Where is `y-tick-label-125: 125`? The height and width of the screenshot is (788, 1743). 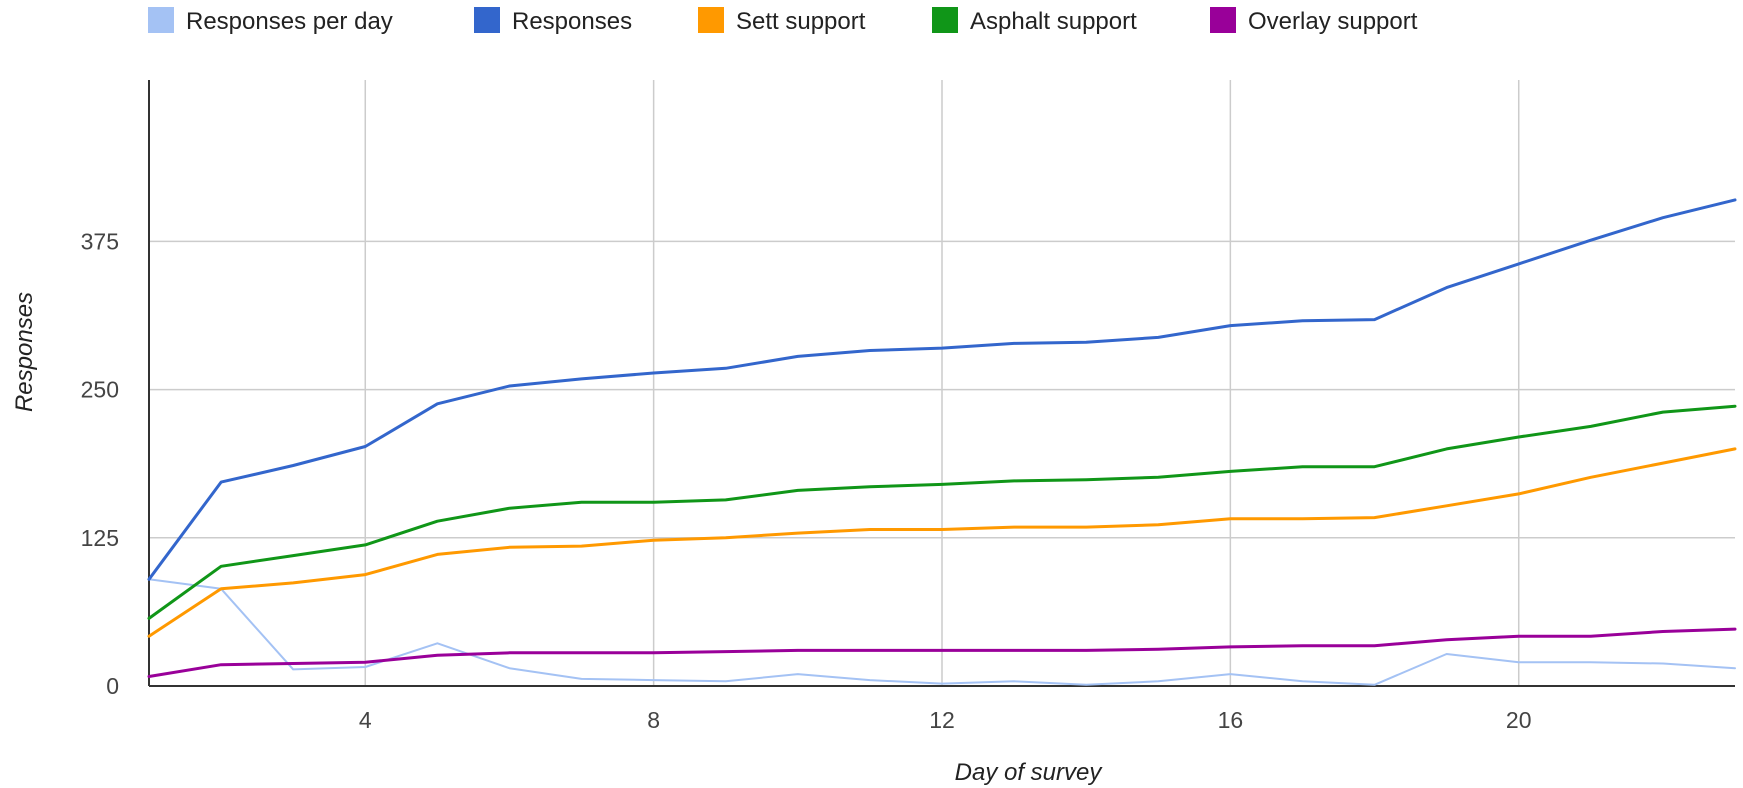 y-tick-label-125: 125 is located at coordinates (100, 538).